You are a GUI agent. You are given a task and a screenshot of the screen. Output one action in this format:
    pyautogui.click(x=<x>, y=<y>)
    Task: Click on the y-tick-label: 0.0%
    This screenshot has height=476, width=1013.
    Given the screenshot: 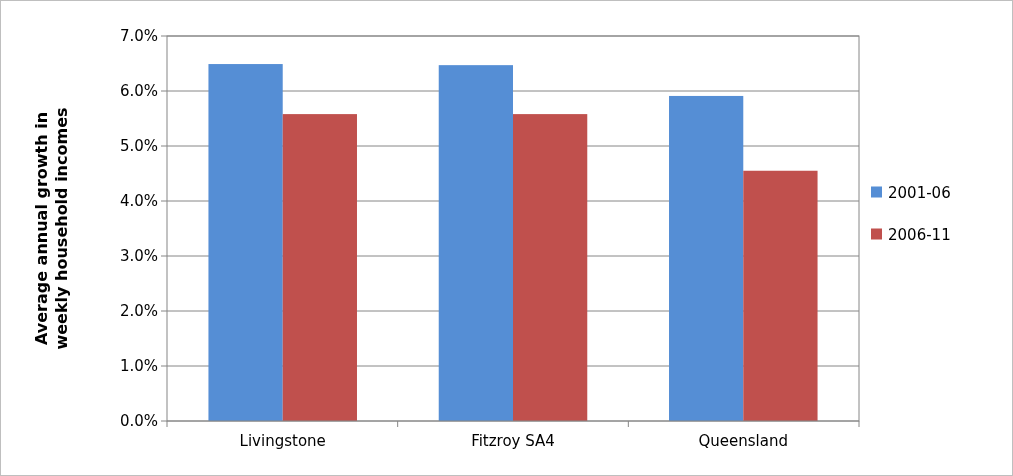 What is the action you would take?
    pyautogui.click(x=138, y=421)
    